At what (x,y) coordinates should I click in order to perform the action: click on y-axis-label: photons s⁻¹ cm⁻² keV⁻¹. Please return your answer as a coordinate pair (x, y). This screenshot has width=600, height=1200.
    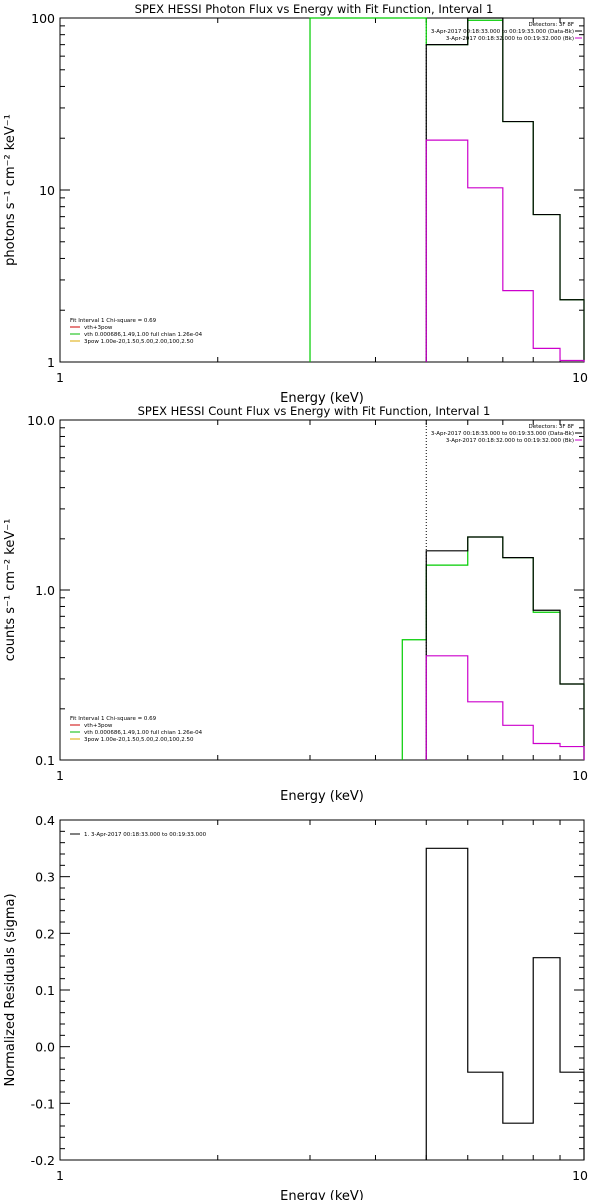
    Looking at the image, I should click on (10, 190).